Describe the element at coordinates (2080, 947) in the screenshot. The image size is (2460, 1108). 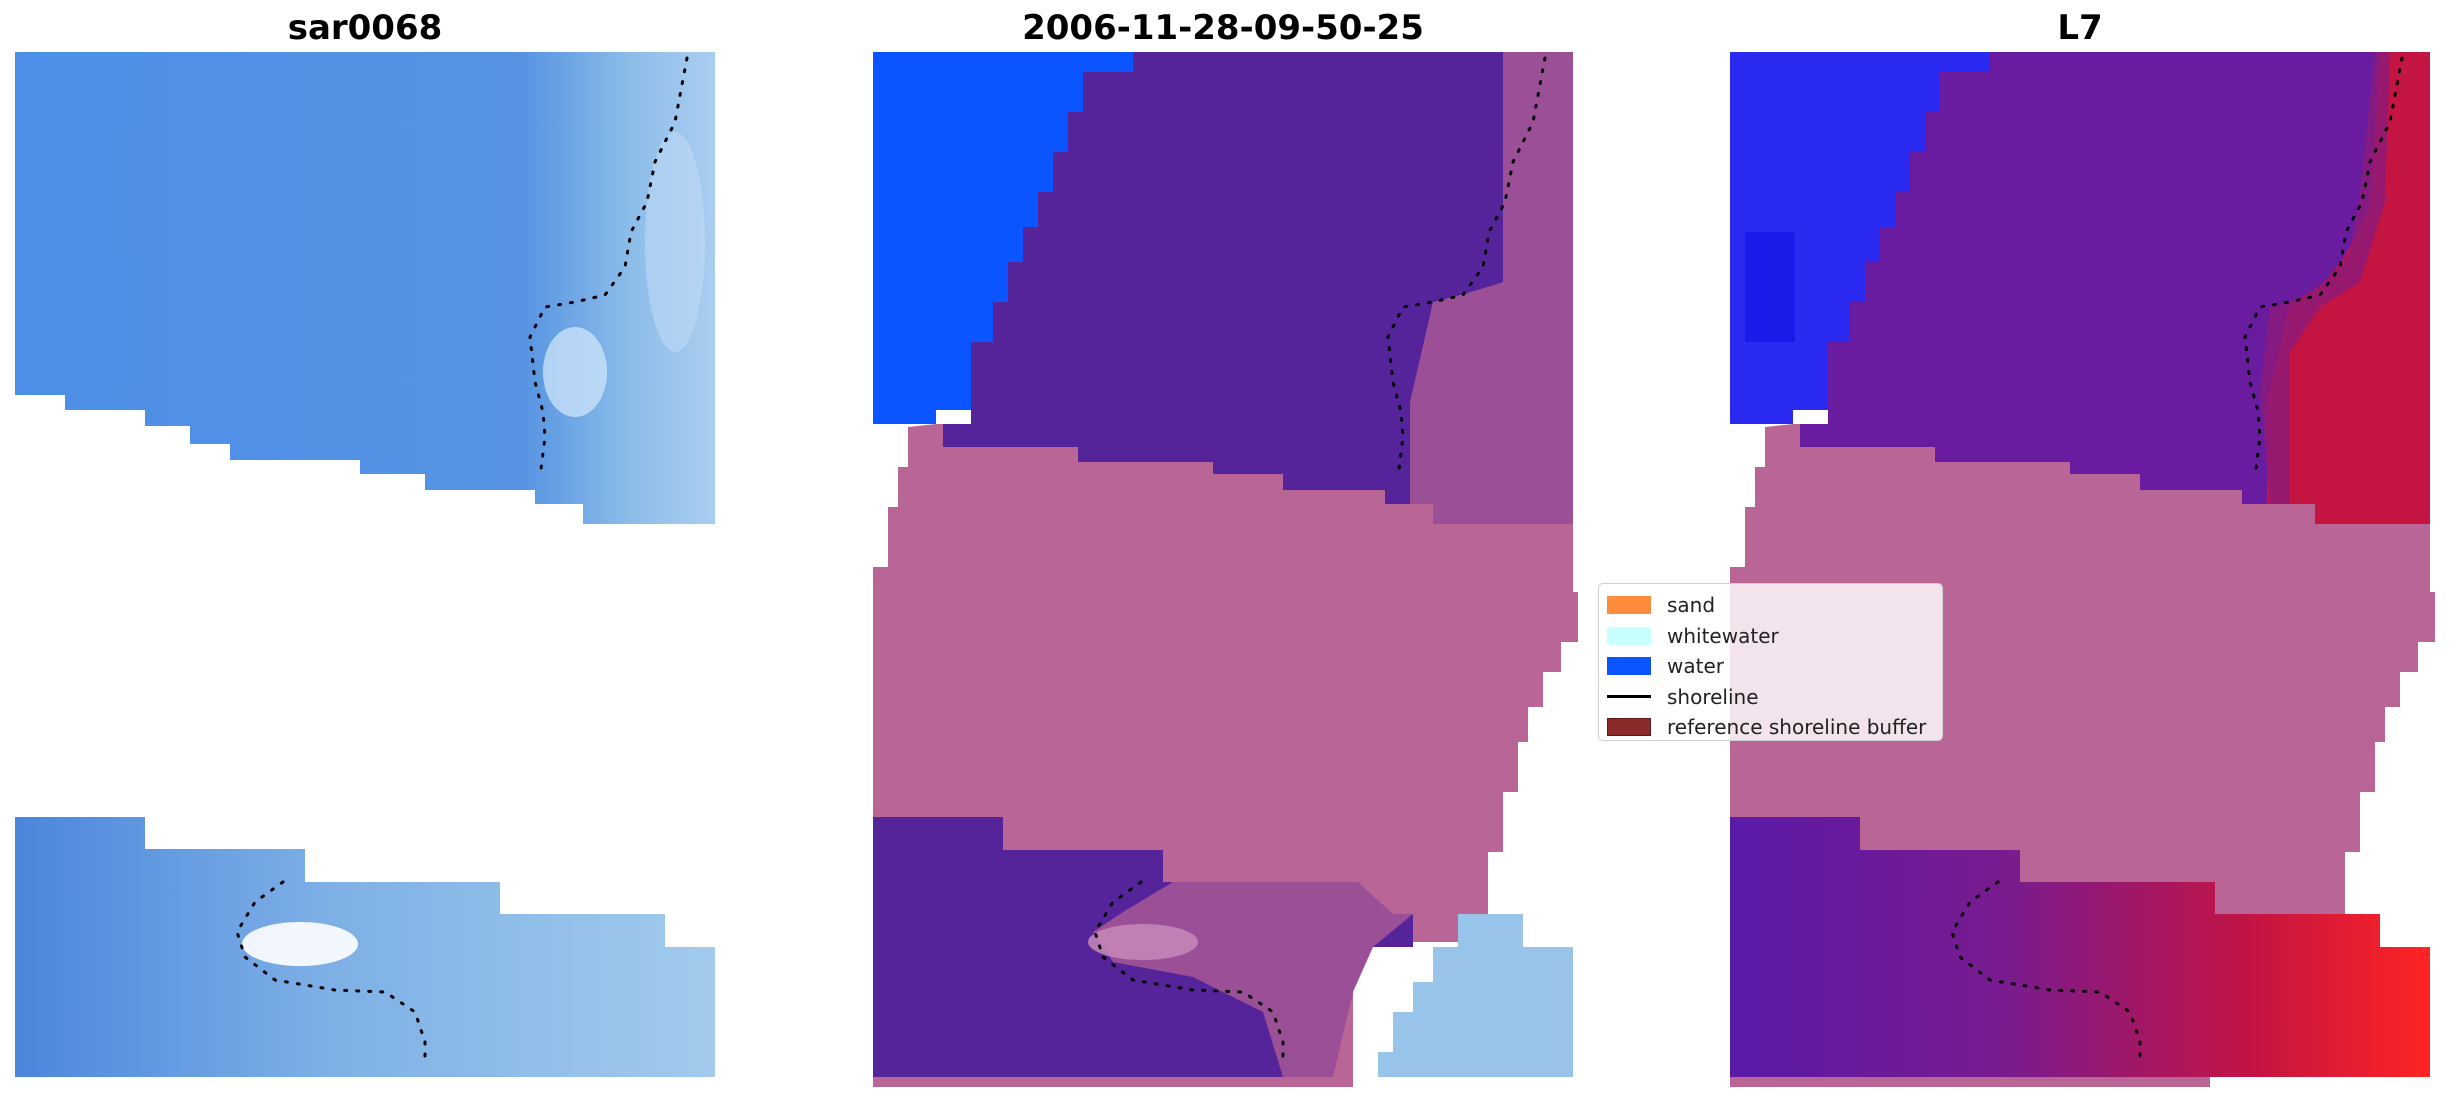
I see `l7-lower-region` at that location.